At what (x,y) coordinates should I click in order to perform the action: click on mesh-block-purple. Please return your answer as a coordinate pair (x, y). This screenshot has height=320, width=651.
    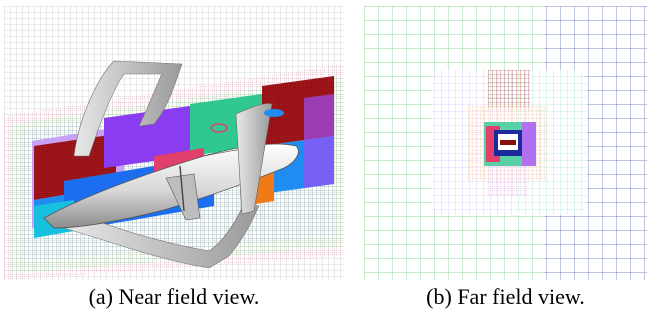
    Looking at the image, I should click on (147, 137).